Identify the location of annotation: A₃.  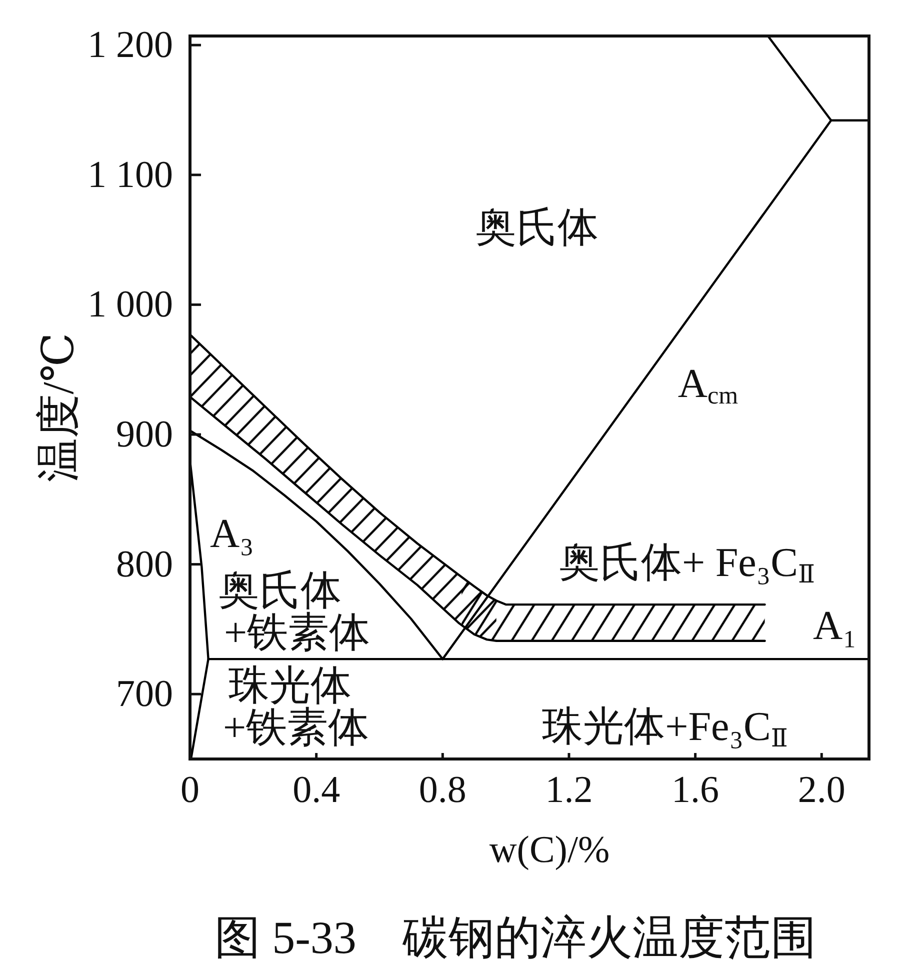
(232, 533).